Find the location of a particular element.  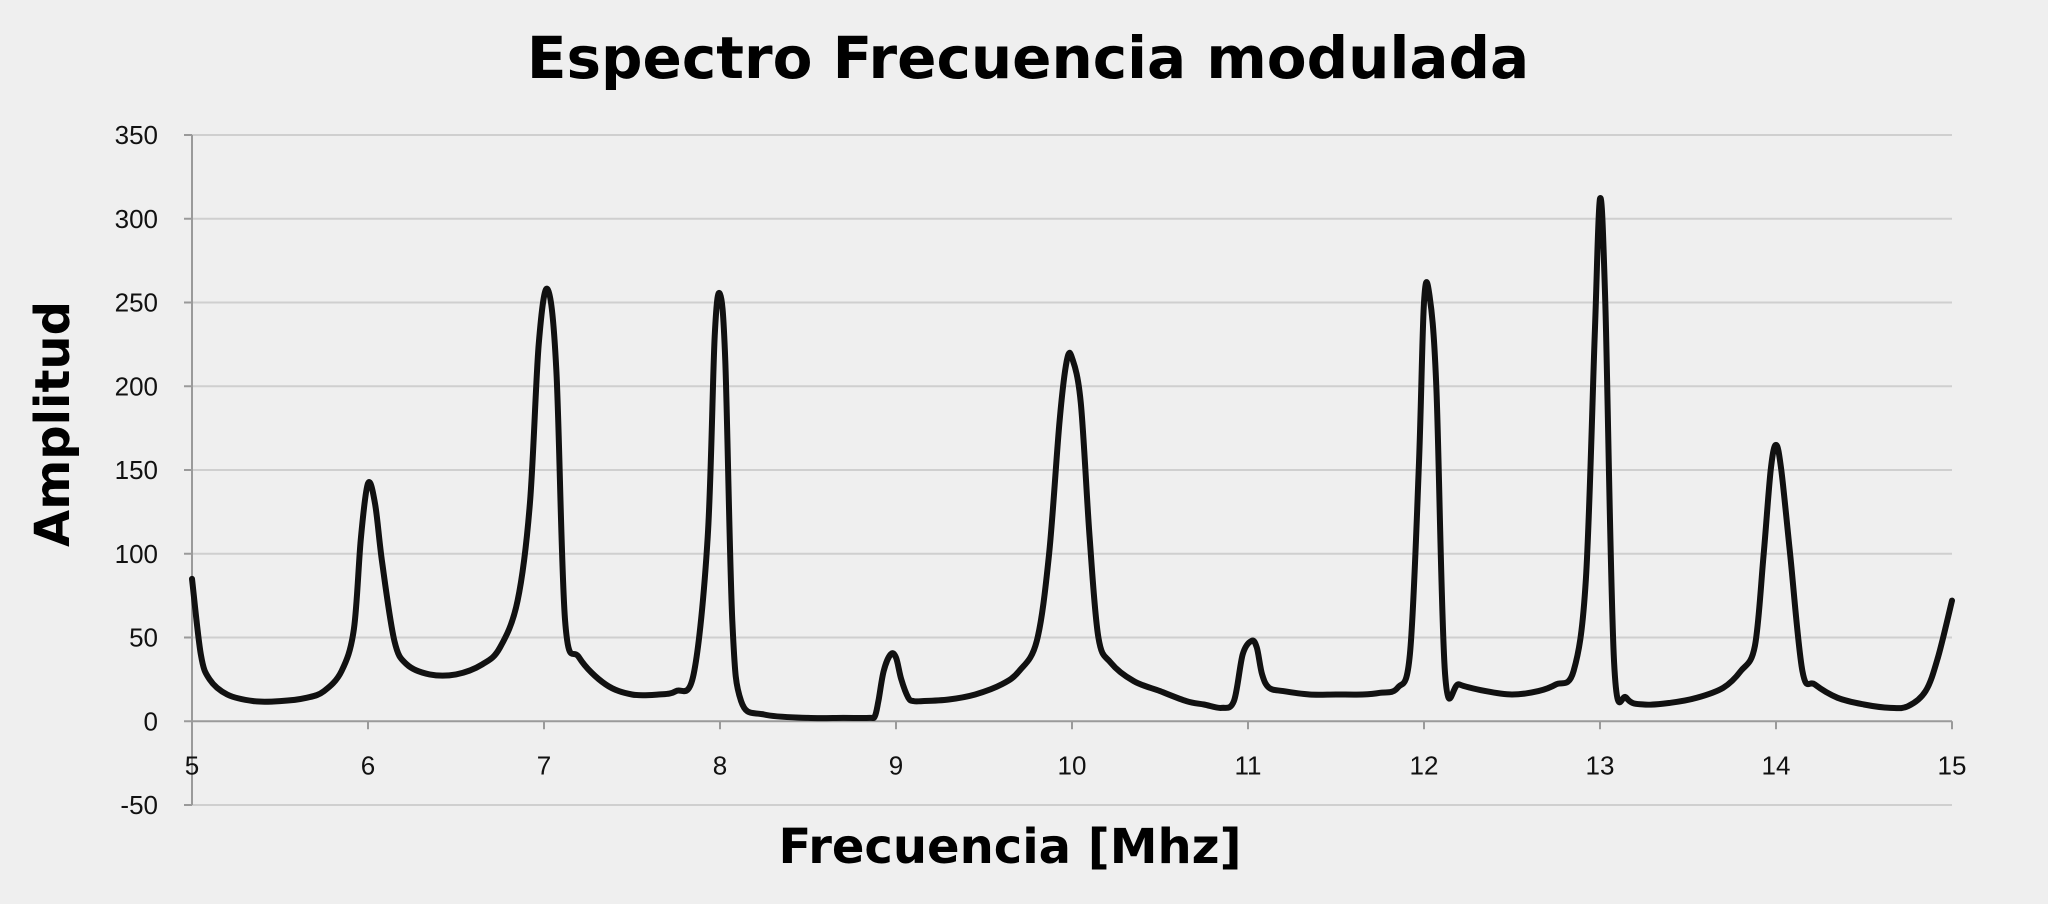

y-tick-label: 300 is located at coordinates (136, 219).